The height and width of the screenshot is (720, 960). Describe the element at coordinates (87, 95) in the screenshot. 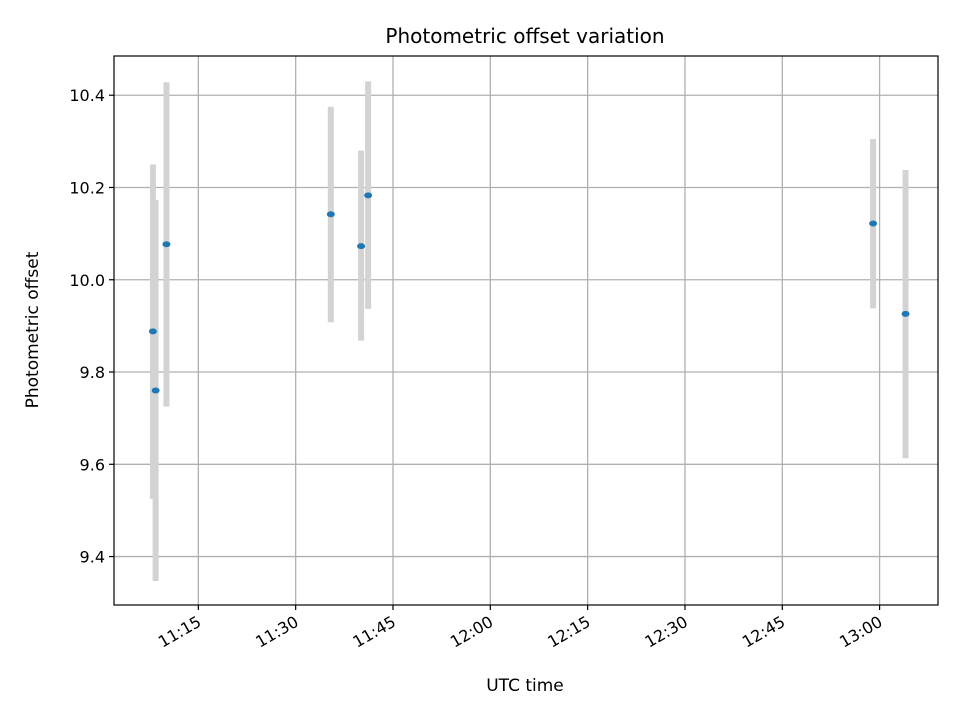

I see `y-tick-label: 10.4` at that location.